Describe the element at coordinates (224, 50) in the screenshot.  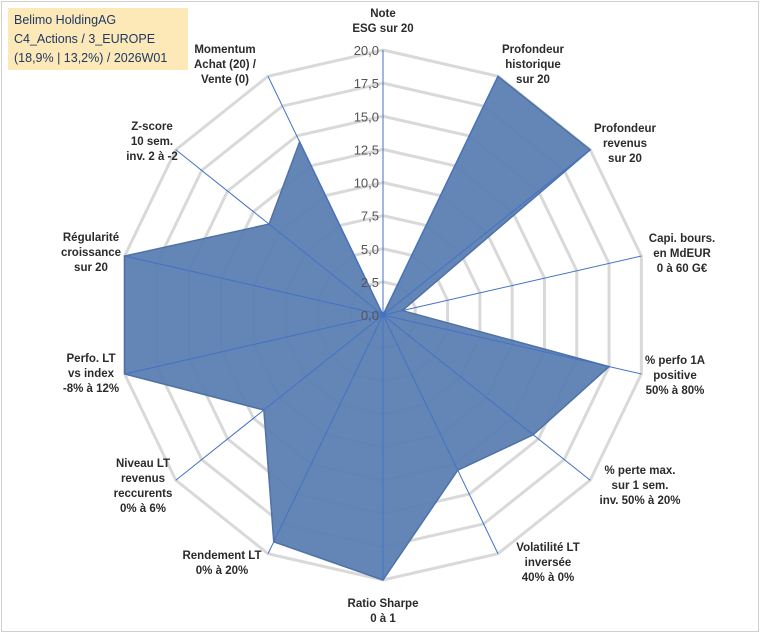
I see `axis-label-13-line-0: Momentum` at that location.